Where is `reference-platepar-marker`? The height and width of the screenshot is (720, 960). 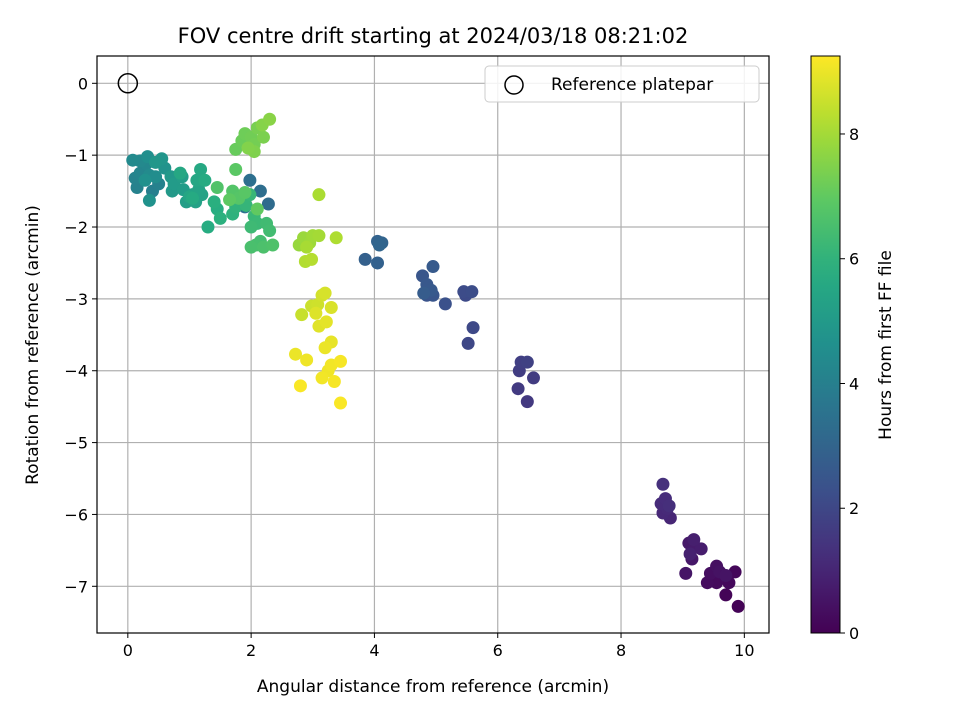 reference-platepar-marker is located at coordinates (128, 83).